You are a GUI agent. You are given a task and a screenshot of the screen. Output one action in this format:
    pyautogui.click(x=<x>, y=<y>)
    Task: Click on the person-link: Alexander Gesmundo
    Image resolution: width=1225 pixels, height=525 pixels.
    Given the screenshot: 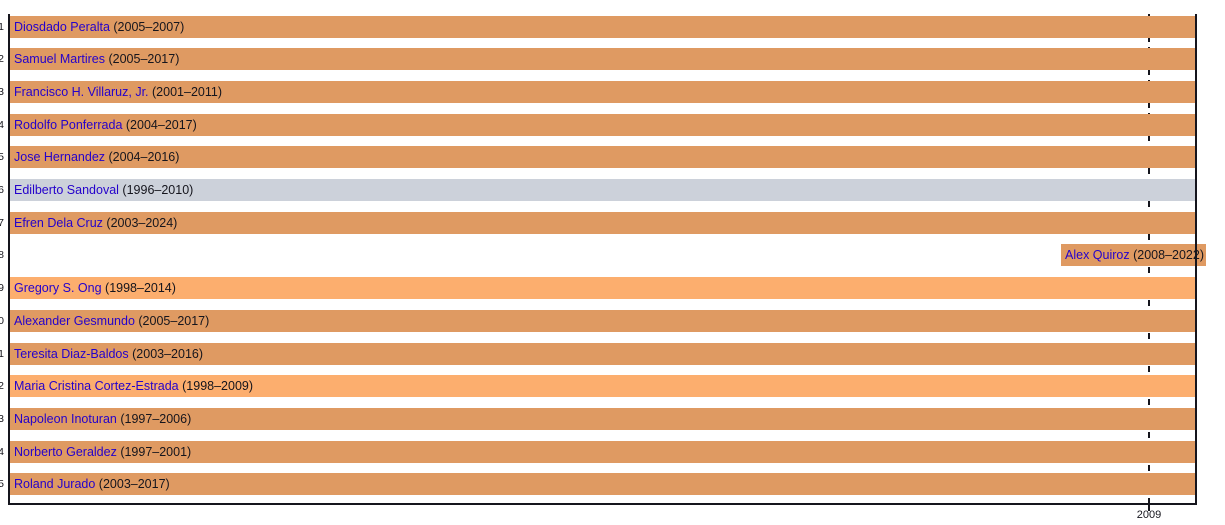 What is the action you would take?
    pyautogui.click(x=74, y=320)
    